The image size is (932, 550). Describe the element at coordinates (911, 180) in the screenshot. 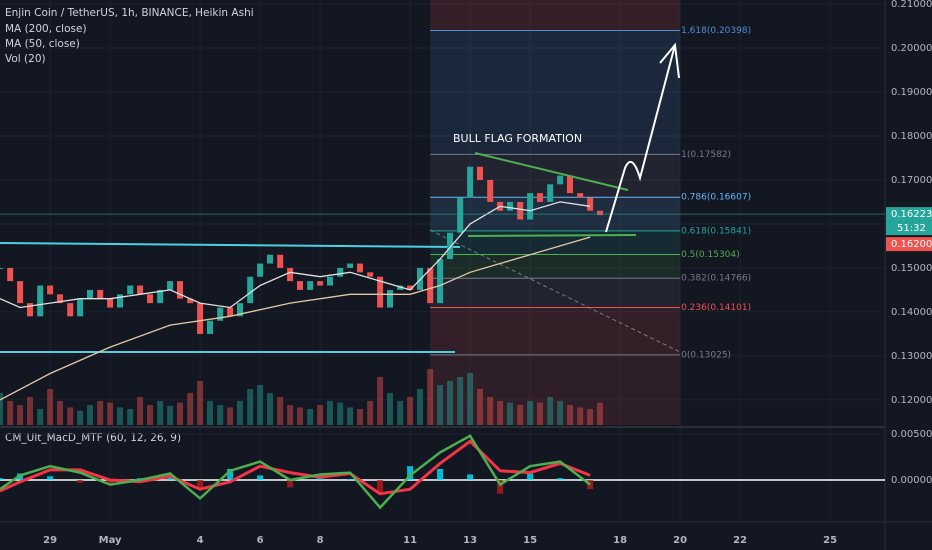

I see `y-tick-label: 0.17000` at that location.